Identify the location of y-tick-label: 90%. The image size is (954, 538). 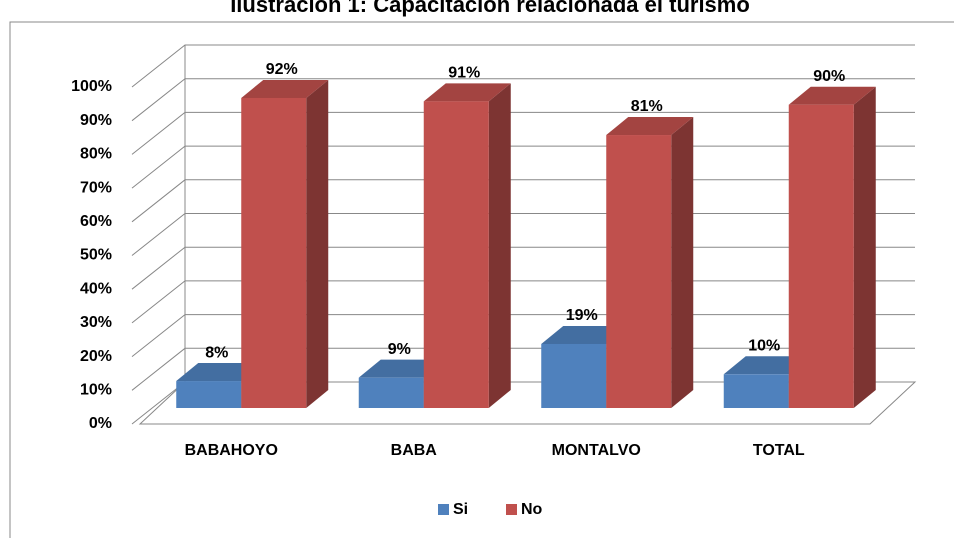
(96, 120).